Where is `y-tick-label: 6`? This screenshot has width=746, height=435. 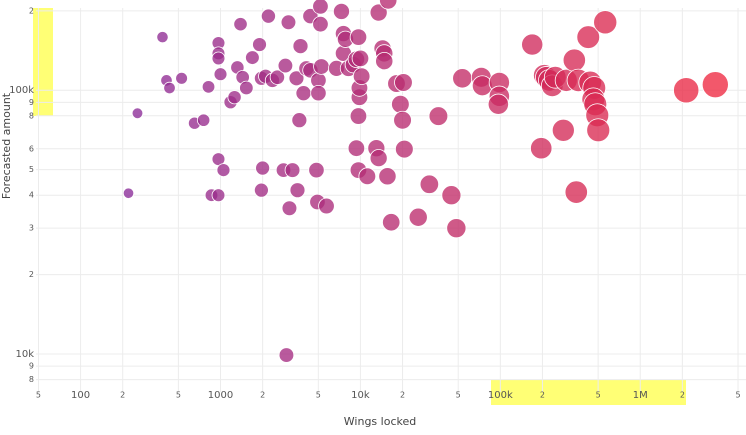 y-tick-label: 6 is located at coordinates (31, 148).